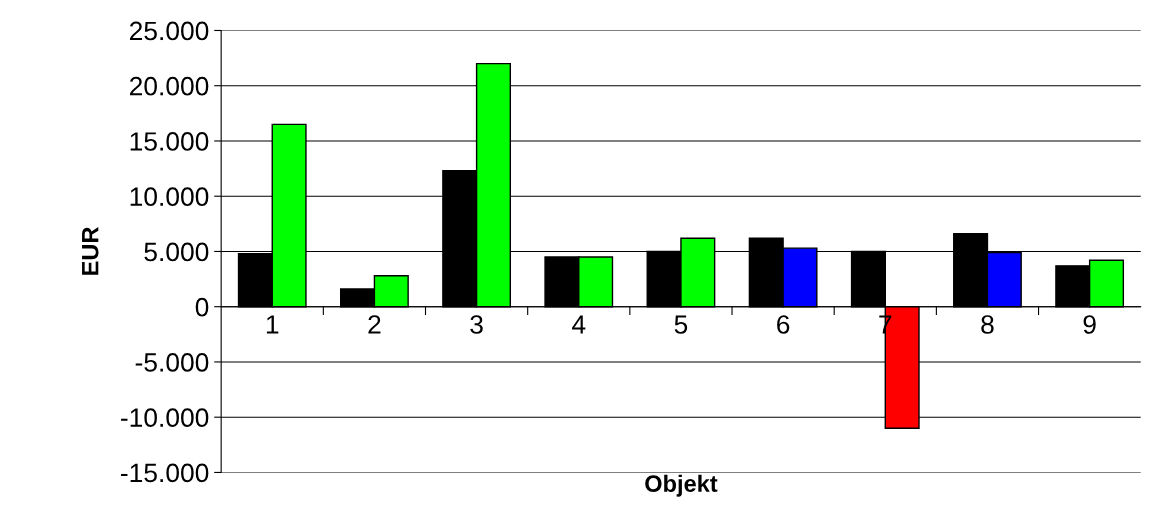 Image resolution: width=1164 pixels, height=508 pixels. Describe the element at coordinates (783, 324) in the screenshot. I see `x-tick-label: 6` at that location.